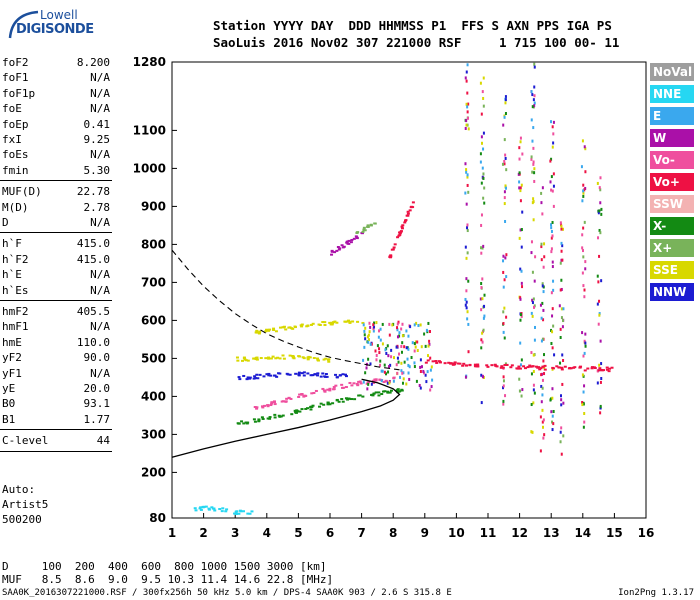 The image size is (700, 600). What do you see at coordinates (330, 533) in the screenshot?
I see `x-tick-label: 6` at bounding box center [330, 533].